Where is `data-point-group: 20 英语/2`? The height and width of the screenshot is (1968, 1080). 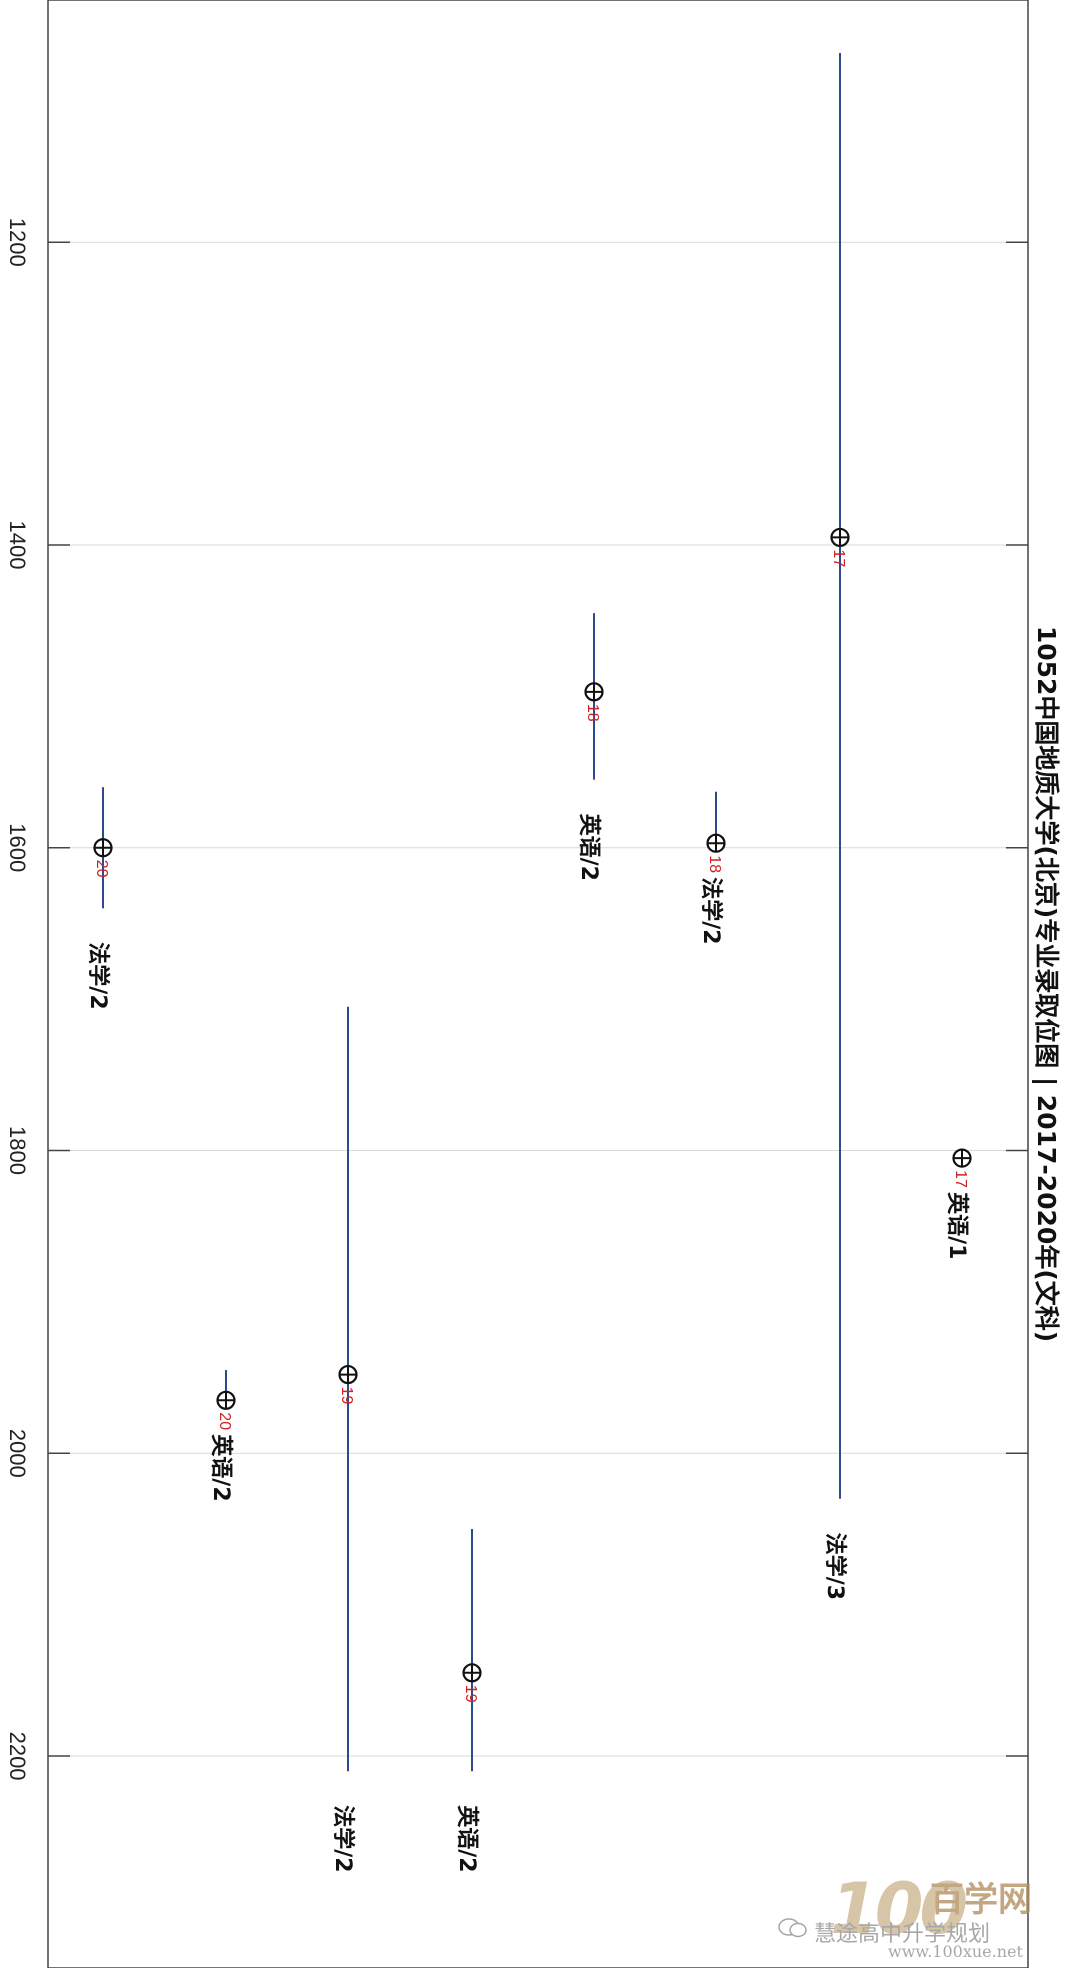
data-point-group: 20 英语/2 is located at coordinates (222, 1436).